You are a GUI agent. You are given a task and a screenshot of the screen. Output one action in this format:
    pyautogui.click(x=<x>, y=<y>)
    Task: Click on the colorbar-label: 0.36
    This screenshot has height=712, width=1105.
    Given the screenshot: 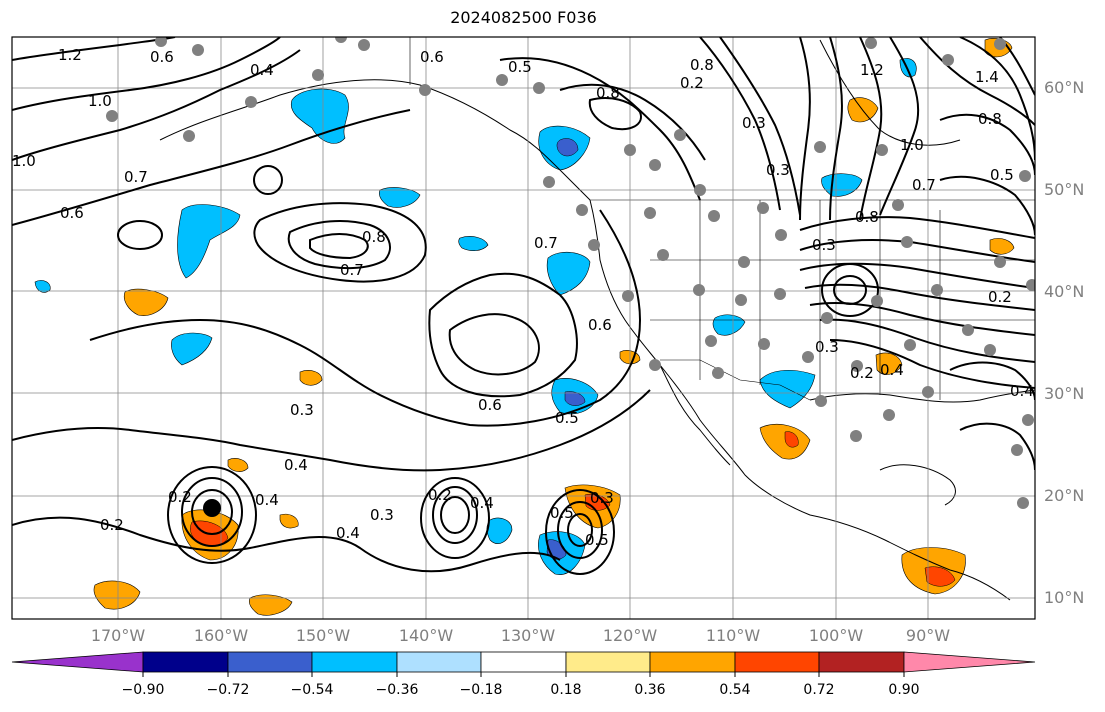 What is the action you would take?
    pyautogui.click(x=650, y=690)
    